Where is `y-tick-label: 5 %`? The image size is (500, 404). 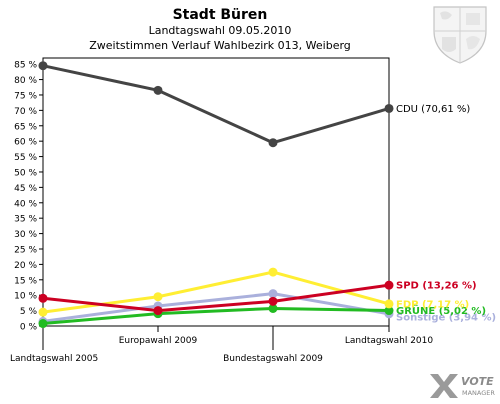 y-tick-label: 5 % is located at coordinates (29, 312).